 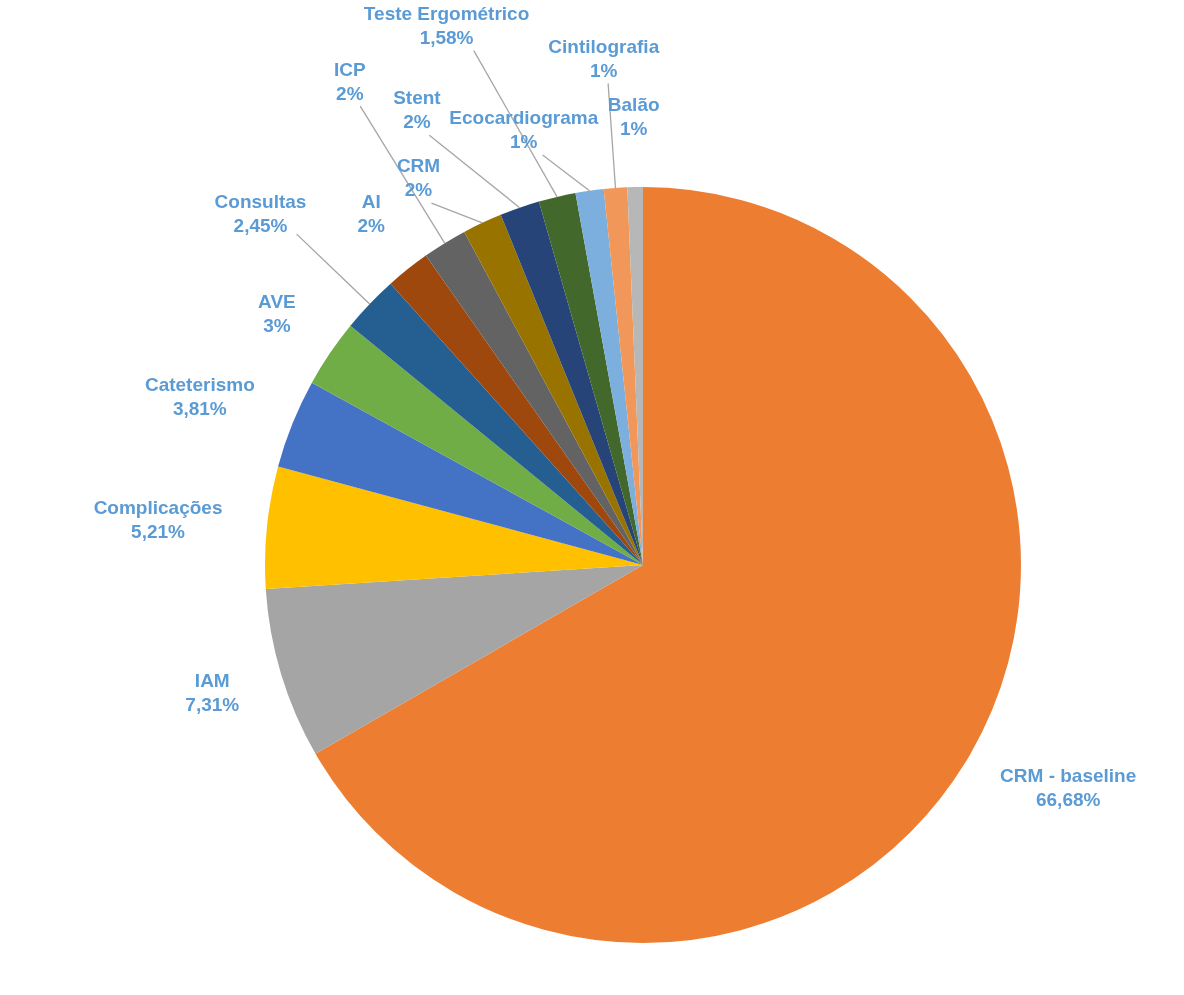 I want to click on data-label: 1,58%, so click(x=446, y=37).